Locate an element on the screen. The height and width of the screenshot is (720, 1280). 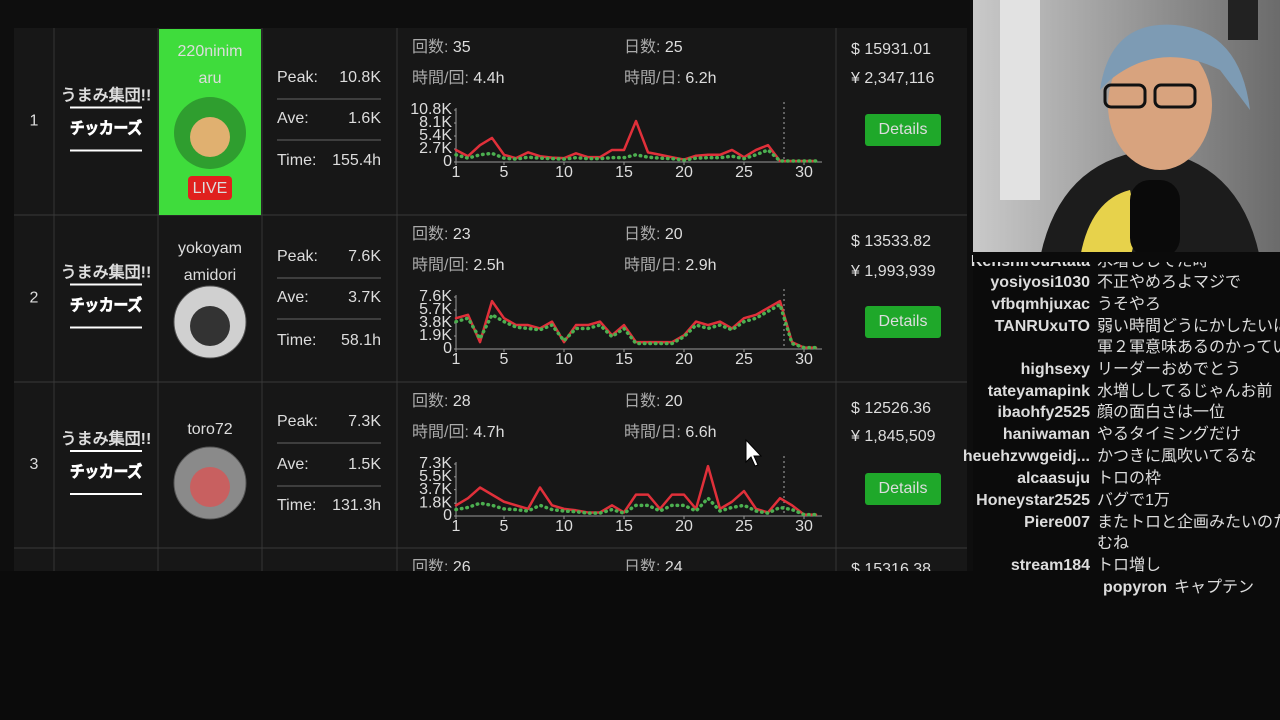
y-tick-label: 3.7K is located at coordinates (435, 489).